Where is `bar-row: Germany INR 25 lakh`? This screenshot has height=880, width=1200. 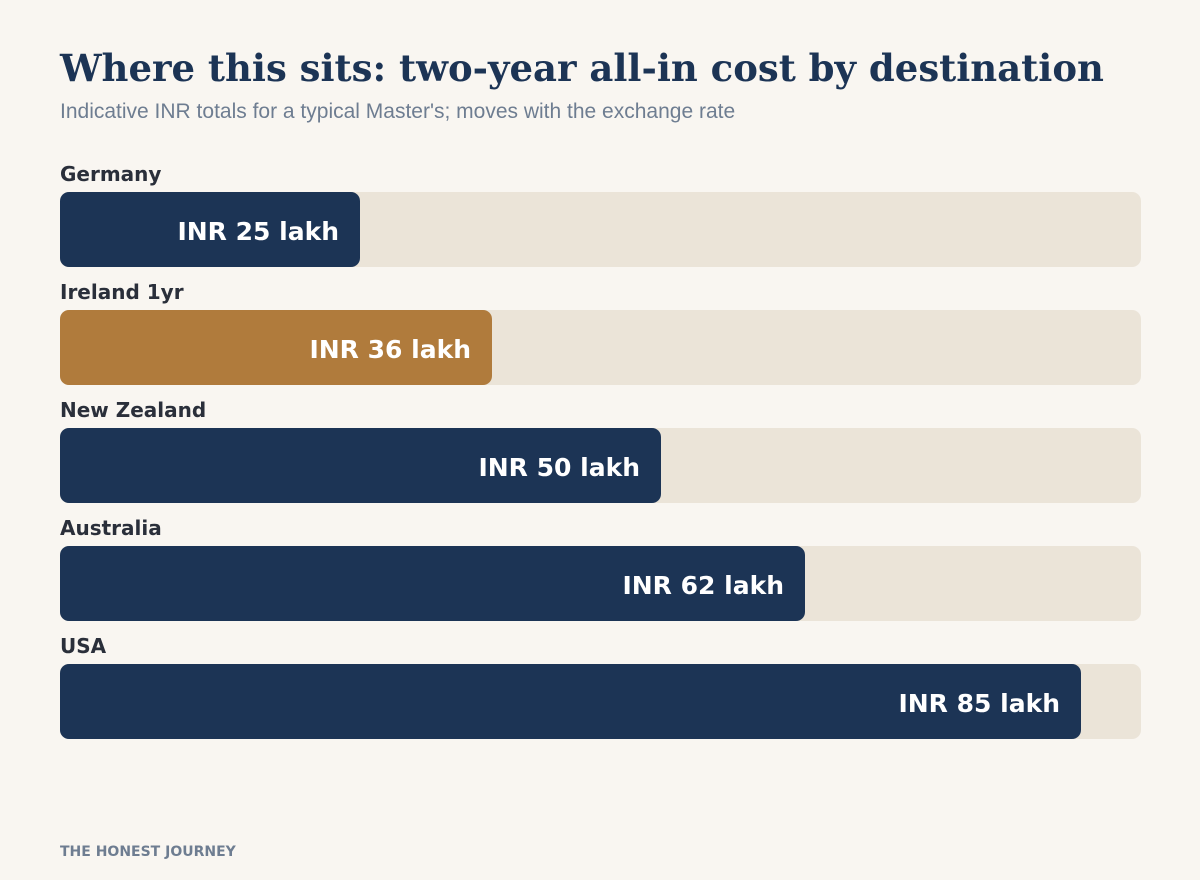 bar-row: Germany INR 25 lakh is located at coordinates (600, 215).